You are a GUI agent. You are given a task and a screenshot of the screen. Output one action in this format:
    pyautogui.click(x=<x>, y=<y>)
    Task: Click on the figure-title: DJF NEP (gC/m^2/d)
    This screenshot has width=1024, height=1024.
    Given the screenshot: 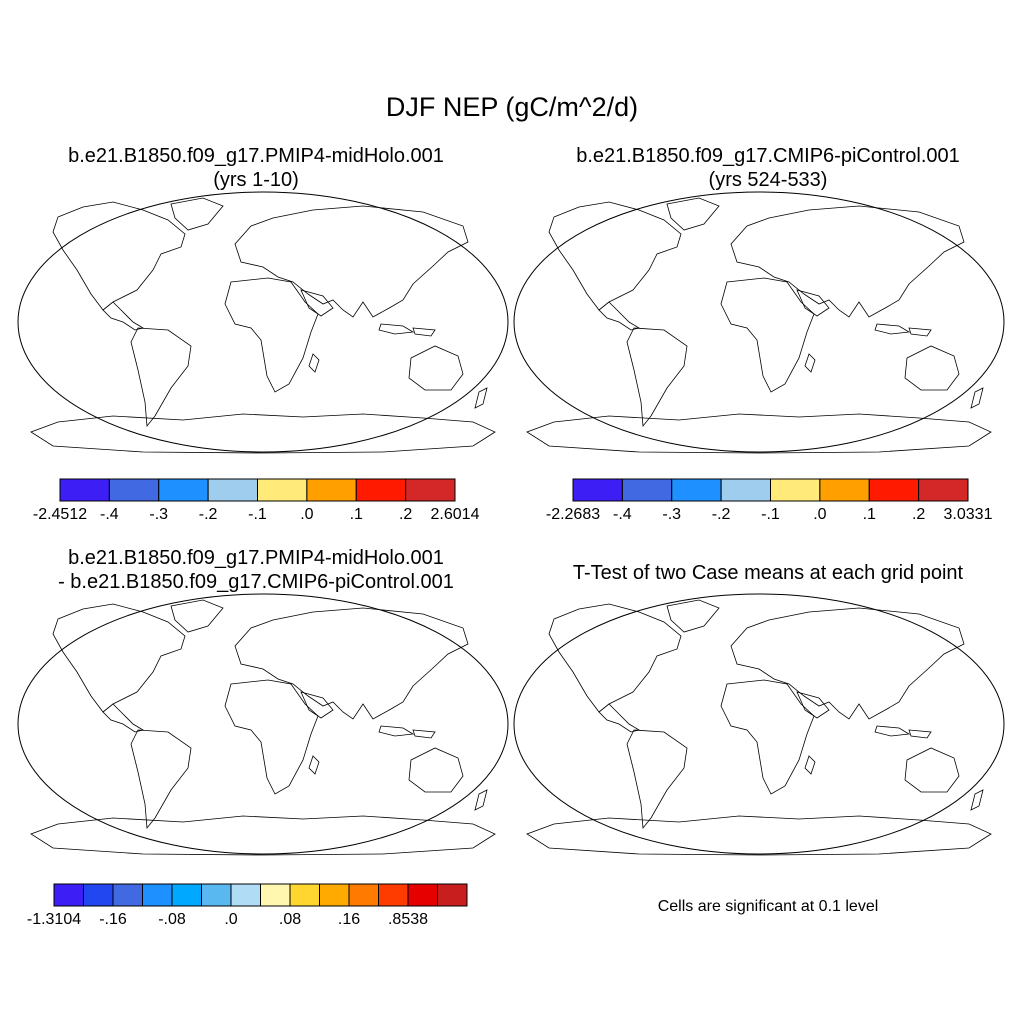 What is the action you would take?
    pyautogui.click(x=512, y=107)
    